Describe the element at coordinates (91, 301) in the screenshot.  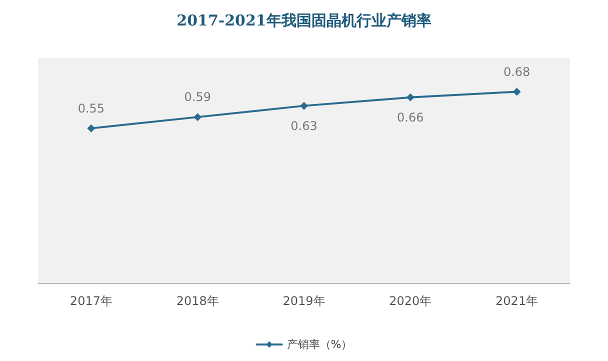
I see `x-tick-label: 2017年` at that location.